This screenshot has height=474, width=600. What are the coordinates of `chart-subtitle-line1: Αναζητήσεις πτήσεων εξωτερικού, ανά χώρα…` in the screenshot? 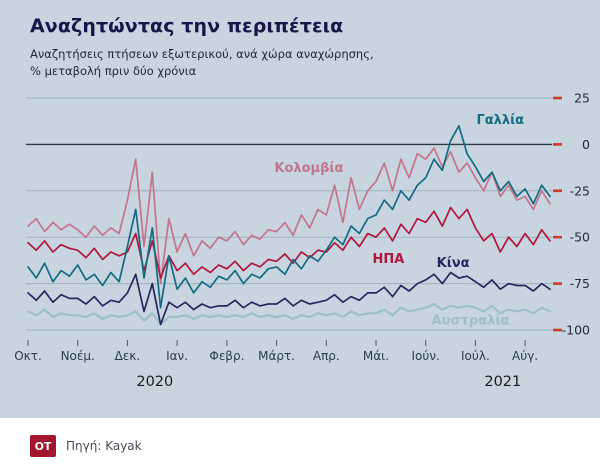 It's located at (202, 54).